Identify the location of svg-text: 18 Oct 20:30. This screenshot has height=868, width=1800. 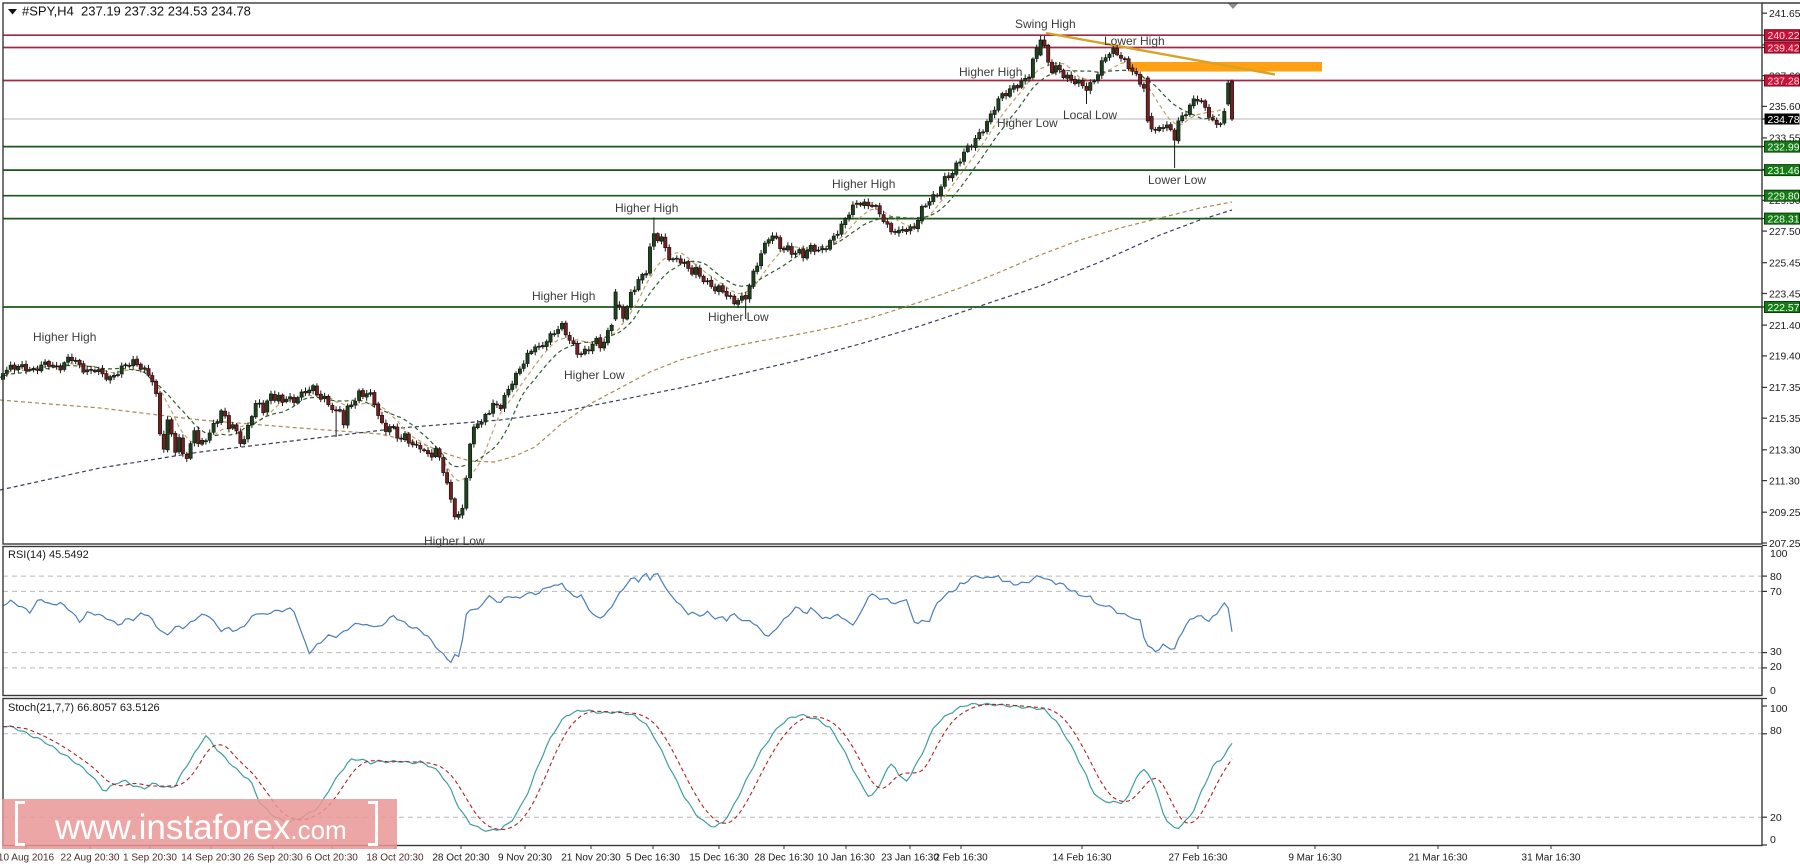
(395, 858).